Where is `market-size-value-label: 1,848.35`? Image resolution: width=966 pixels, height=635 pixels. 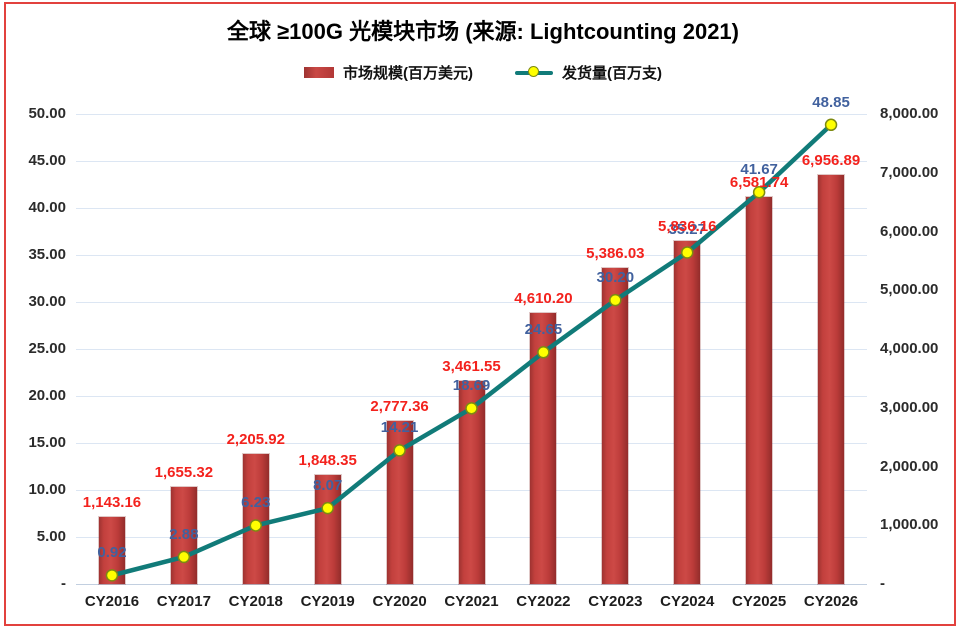
market-size-value-label: 1,848.35 is located at coordinates (327, 461).